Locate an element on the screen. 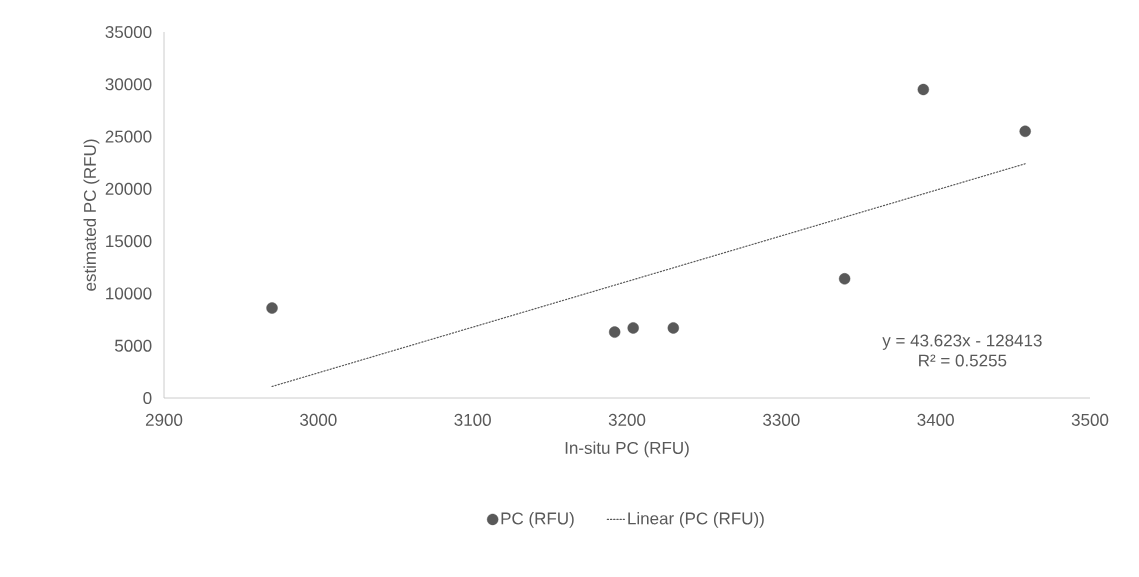 Image resolution: width=1139 pixels, height=577 pixels. y-tick-label: 25000 is located at coordinates (128, 136).